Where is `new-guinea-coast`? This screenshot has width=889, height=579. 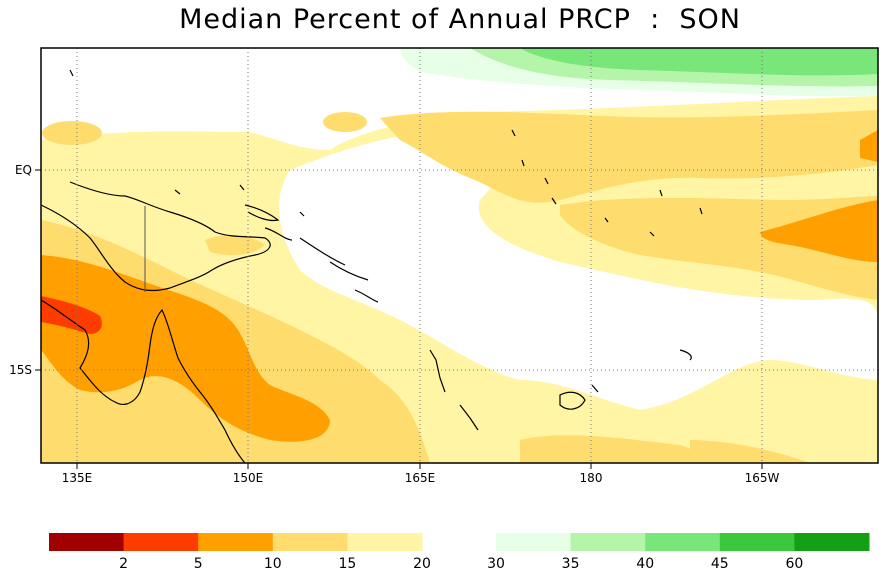
new-guinea-coast is located at coordinates (156, 236).